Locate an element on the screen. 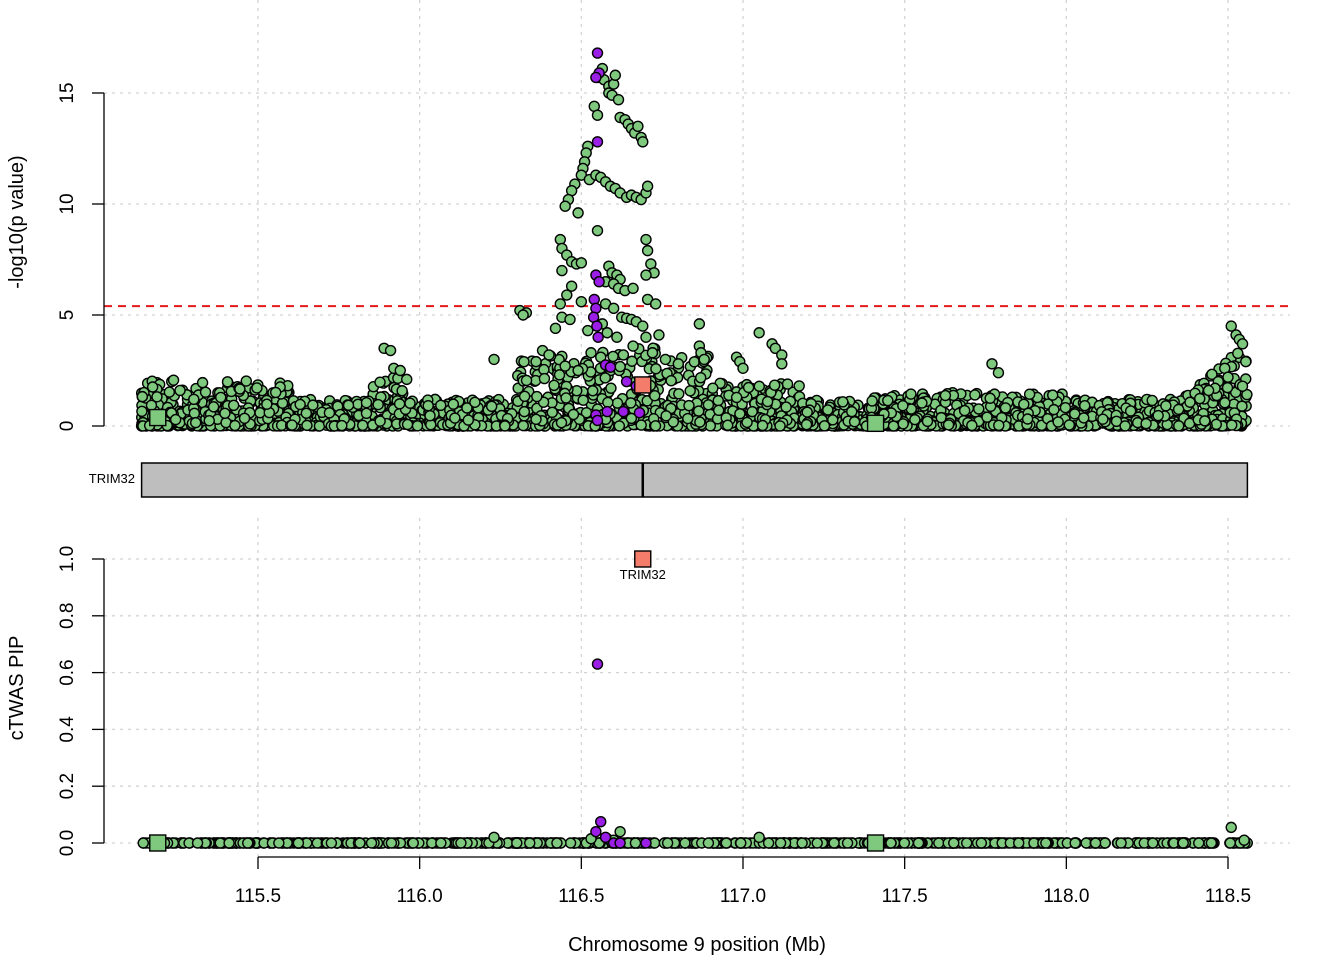 The width and height of the screenshot is (1344, 960). highlight-pip-point is located at coordinates (601, 822).